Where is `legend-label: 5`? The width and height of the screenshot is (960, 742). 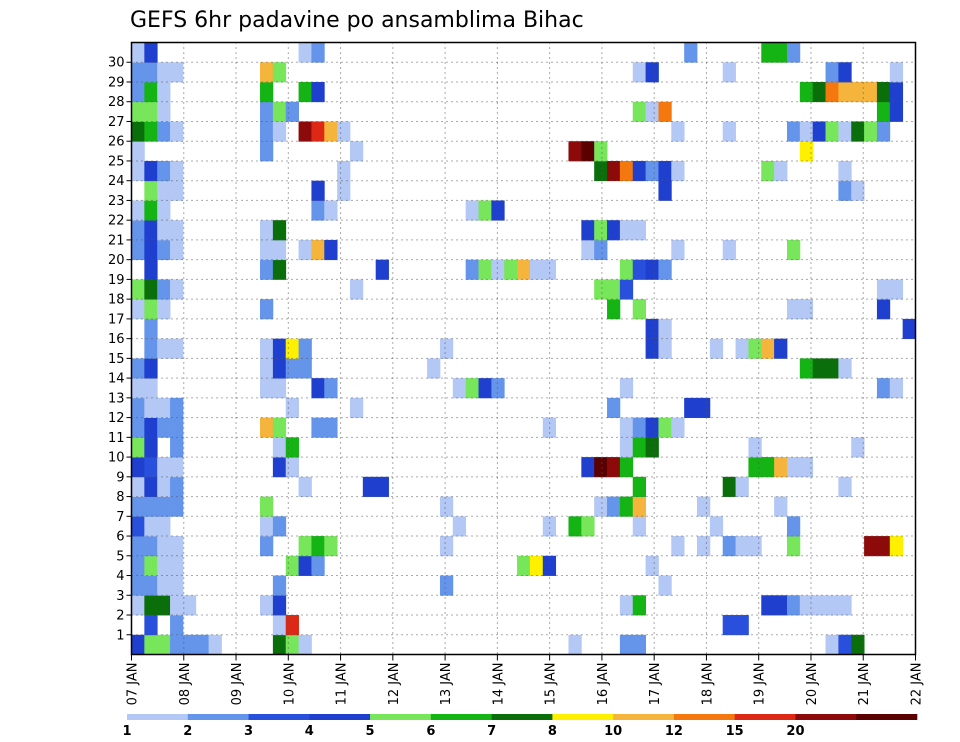 legend-label: 5 is located at coordinates (370, 731).